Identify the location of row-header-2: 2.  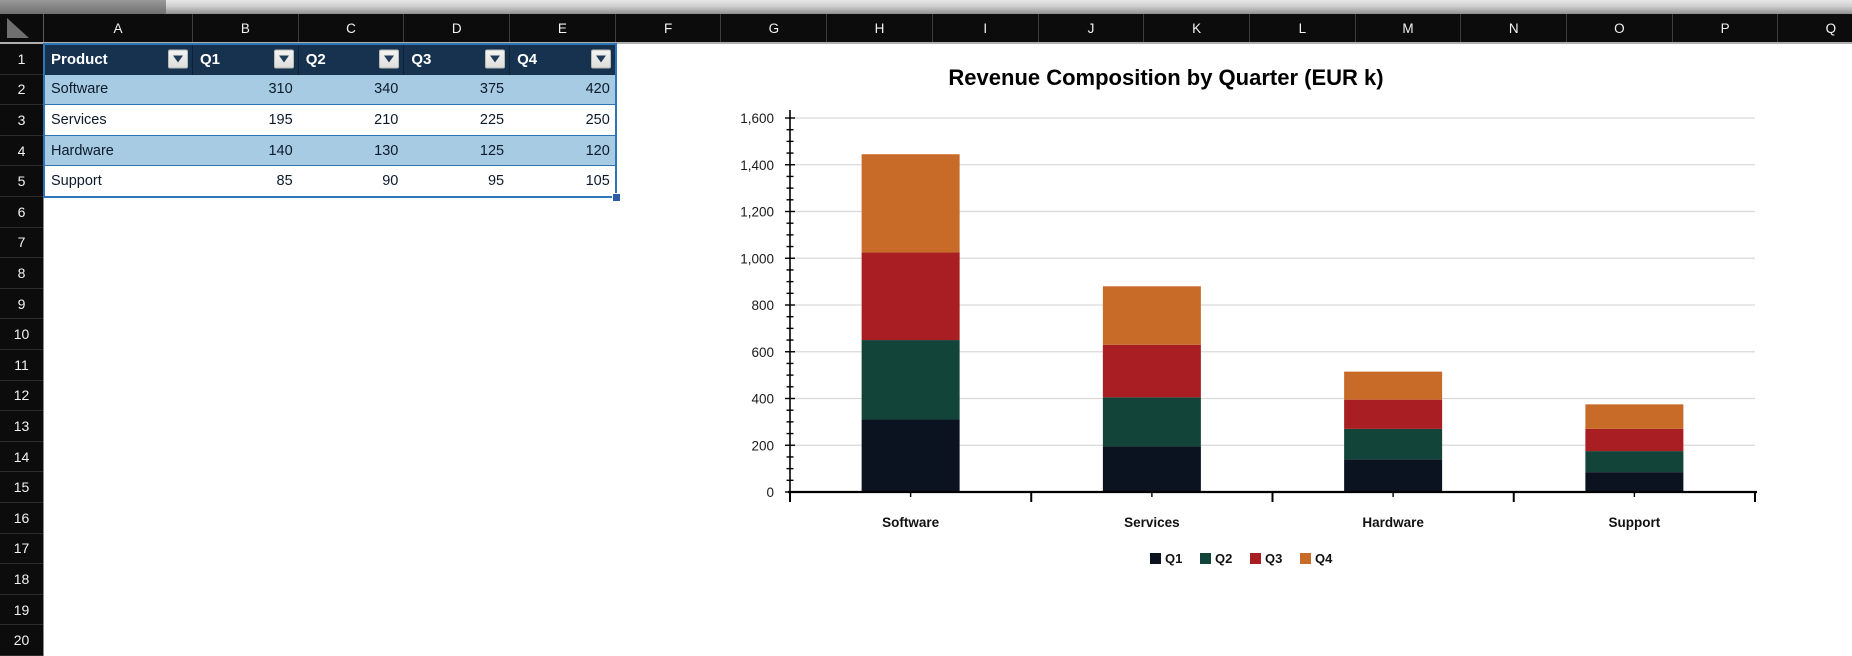
(21, 90).